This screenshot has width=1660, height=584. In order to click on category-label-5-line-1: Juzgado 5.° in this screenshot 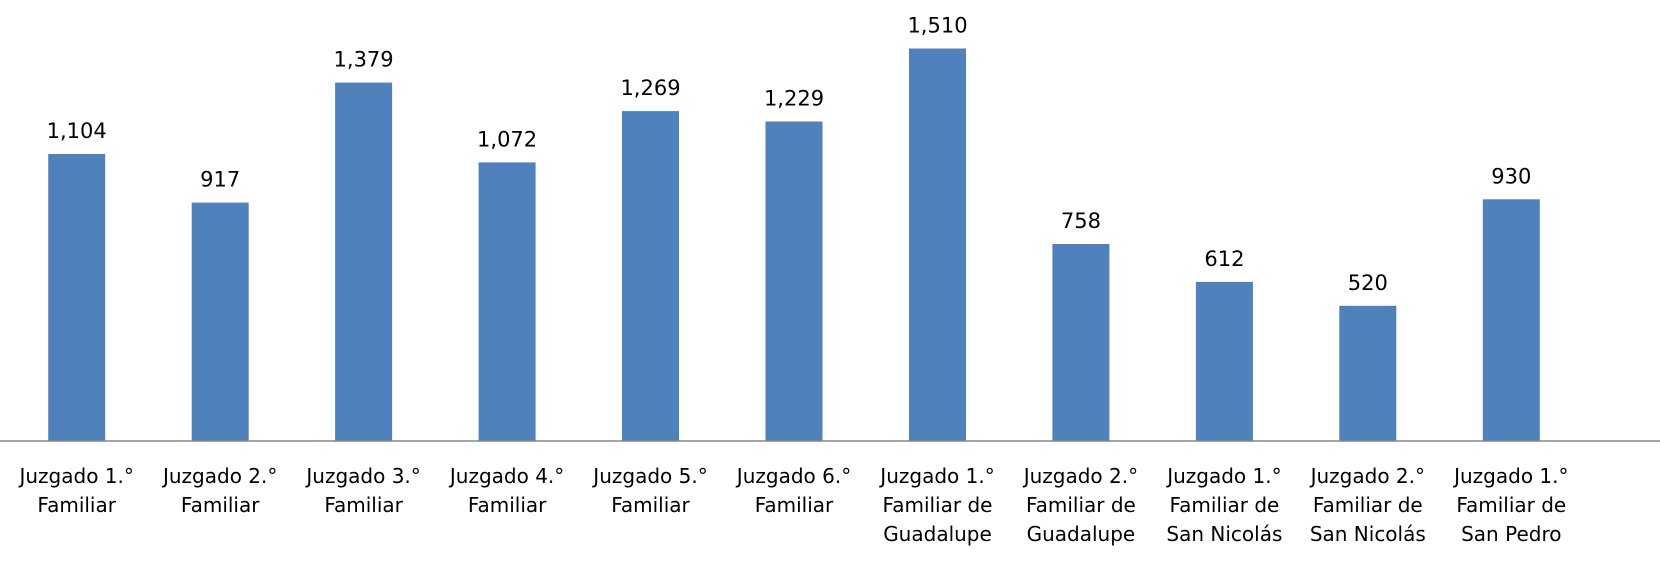, I will do `click(649, 476)`.